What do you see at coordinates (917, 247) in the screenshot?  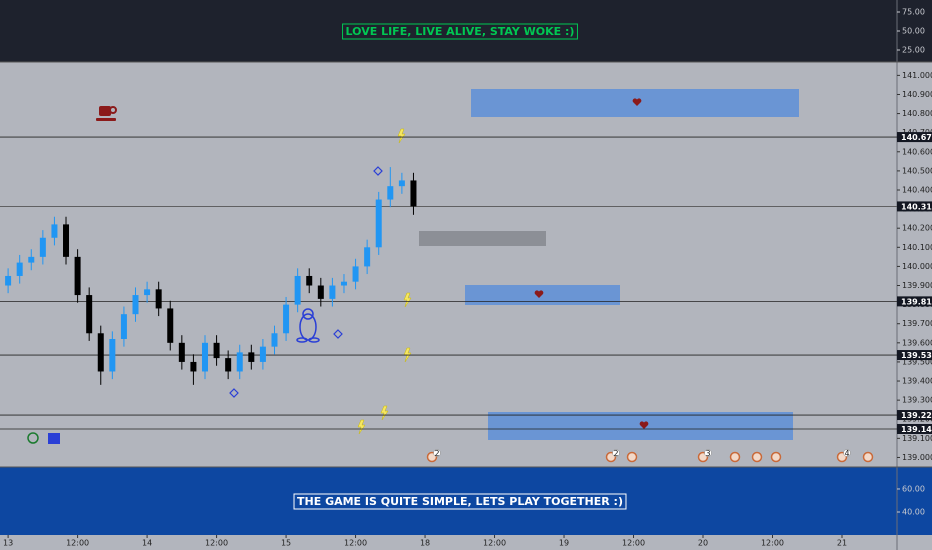 I see `y-tick-label: 140.100` at bounding box center [917, 247].